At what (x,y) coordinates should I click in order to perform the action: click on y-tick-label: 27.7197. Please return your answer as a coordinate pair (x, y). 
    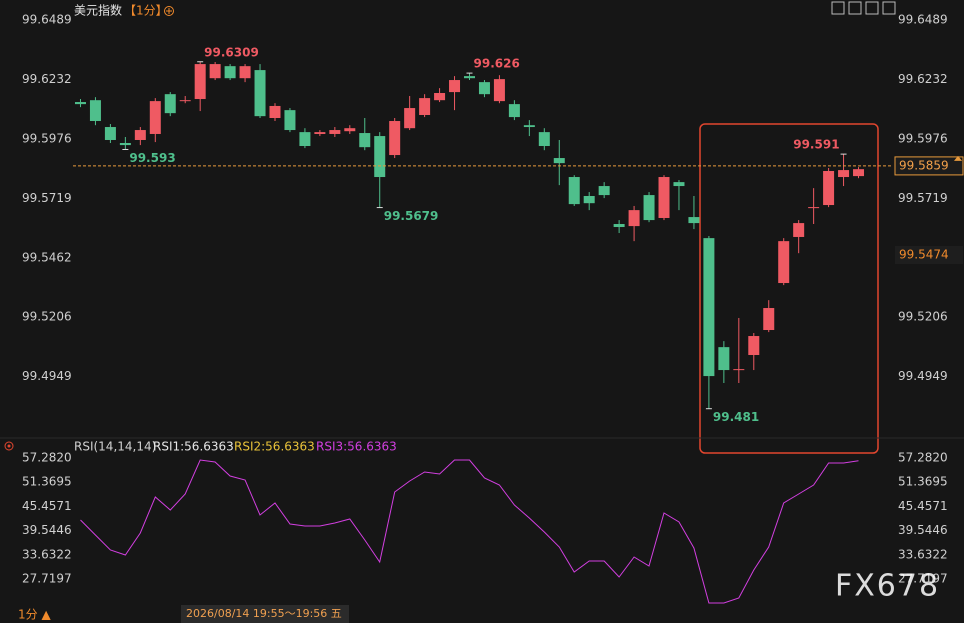
    Looking at the image, I should click on (923, 579).